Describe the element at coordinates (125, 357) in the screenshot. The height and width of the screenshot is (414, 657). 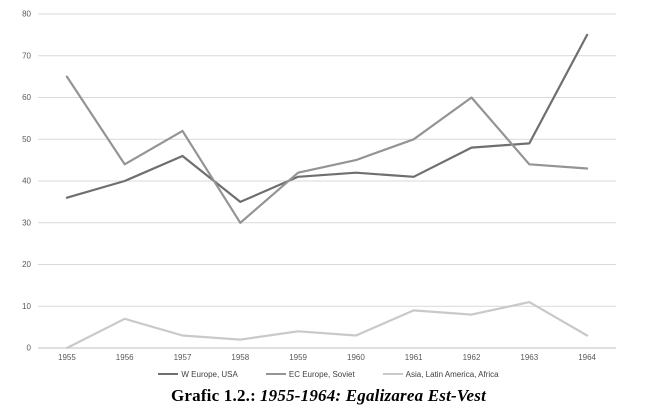
I see `x-tick-label: 1956` at that location.